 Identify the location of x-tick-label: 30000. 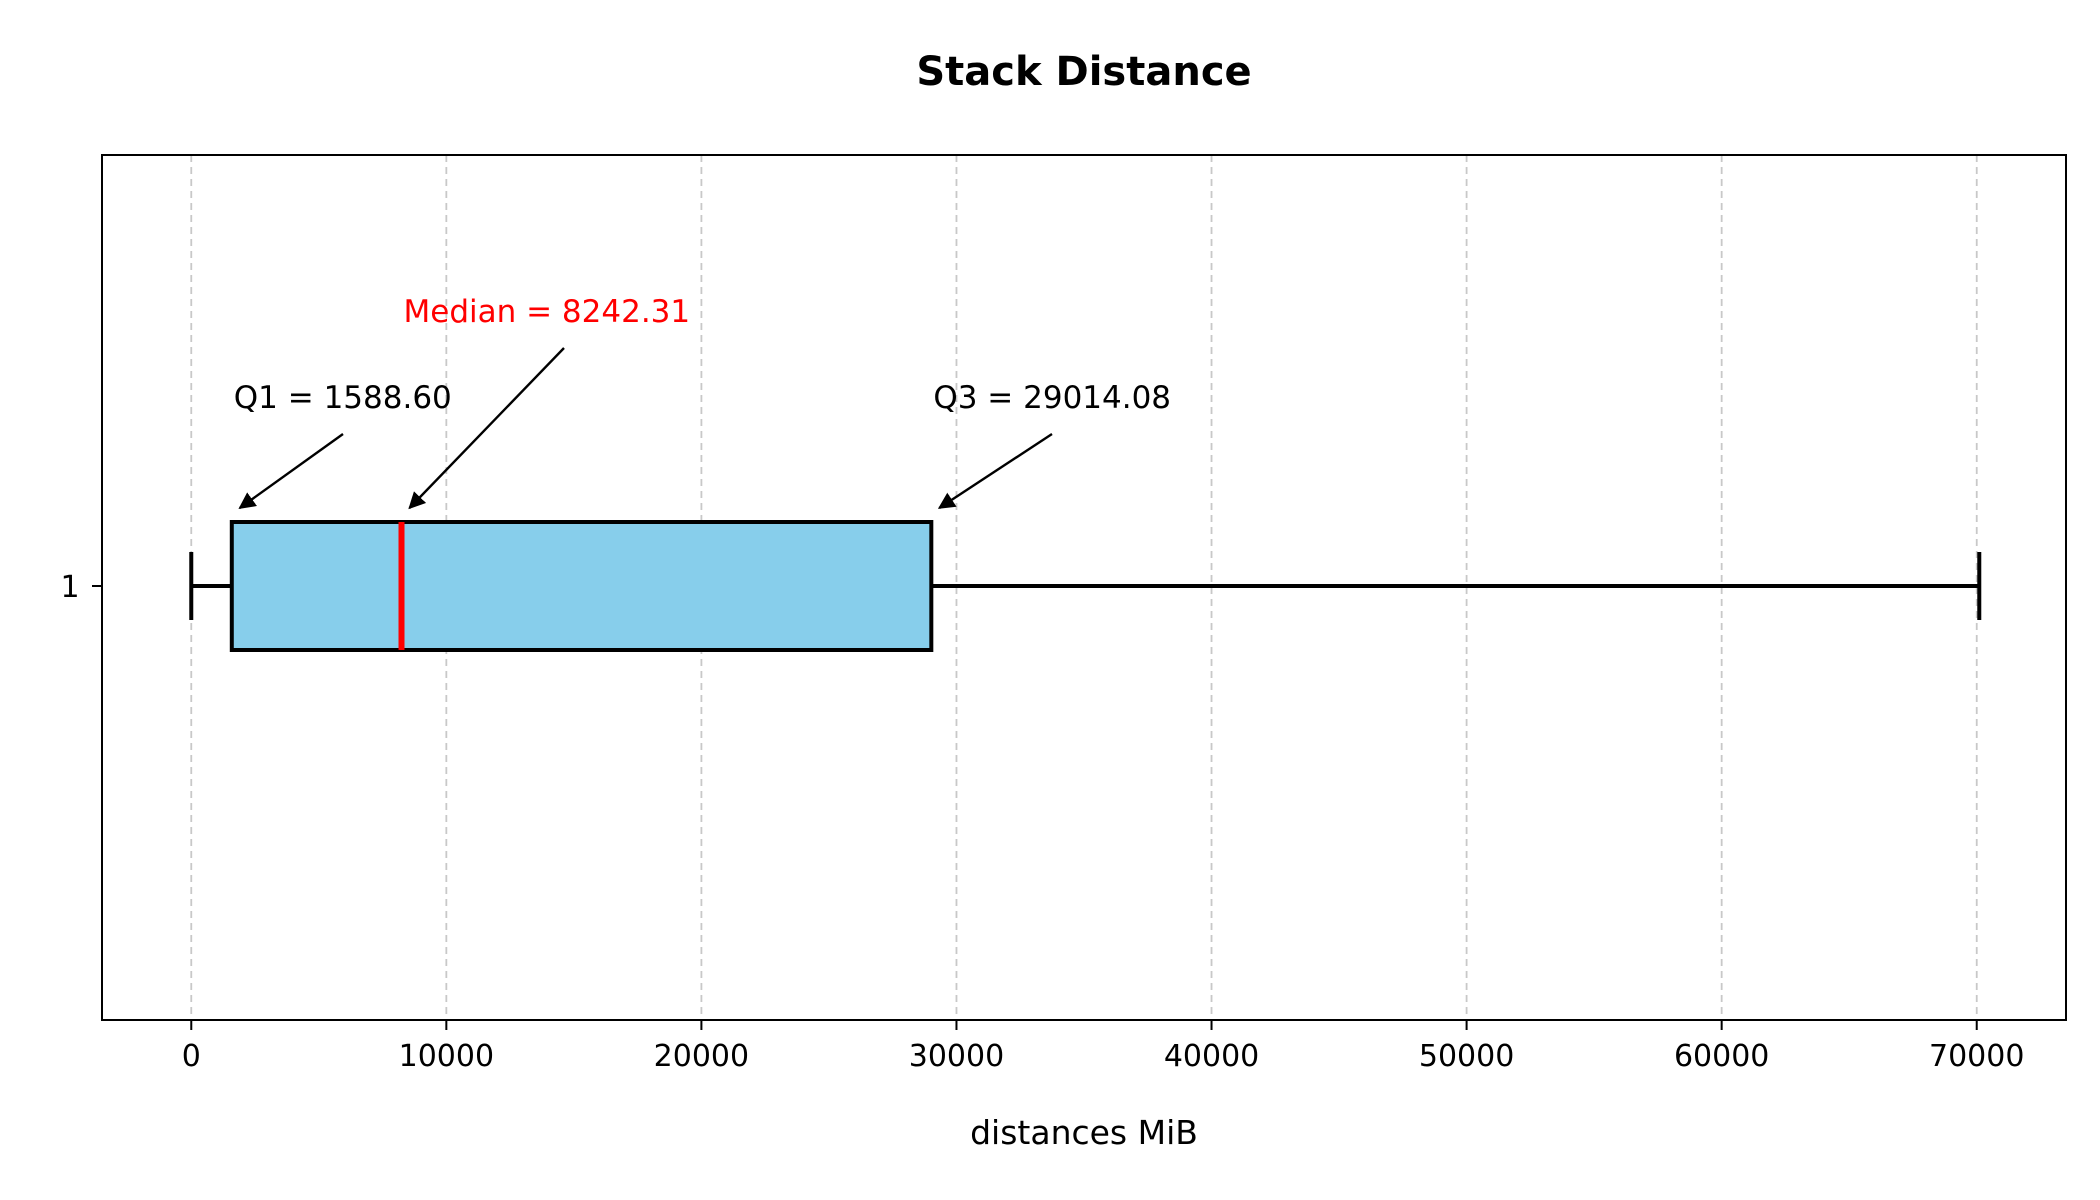
(956, 1056).